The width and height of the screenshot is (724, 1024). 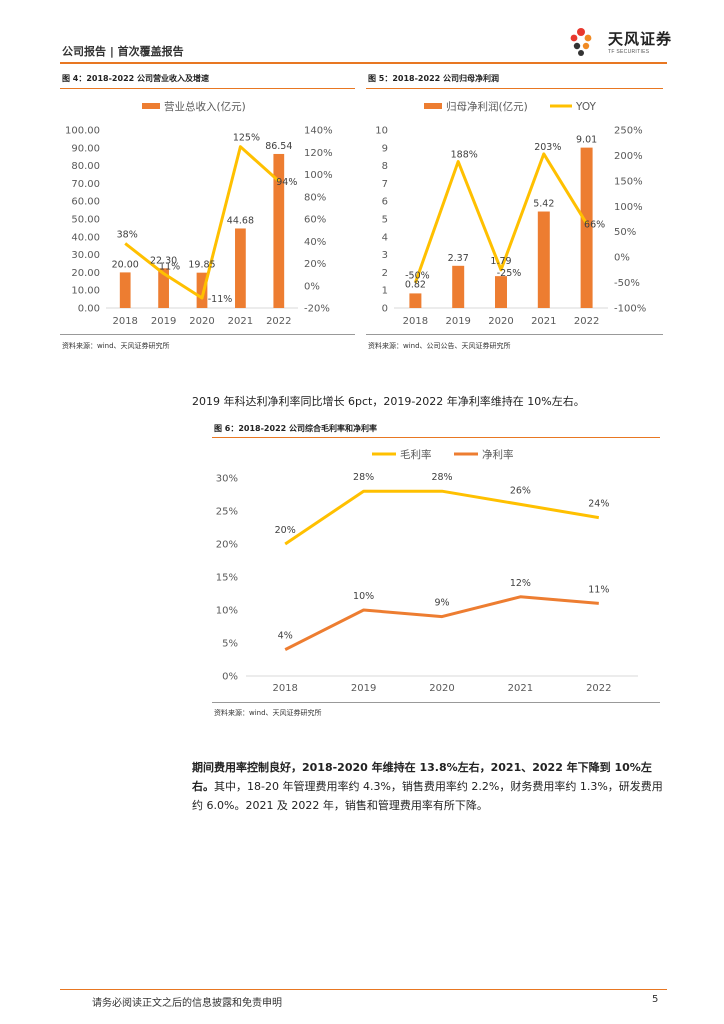 What do you see at coordinates (285, 530) in the screenshot?
I see `series-value-label: 20%` at bounding box center [285, 530].